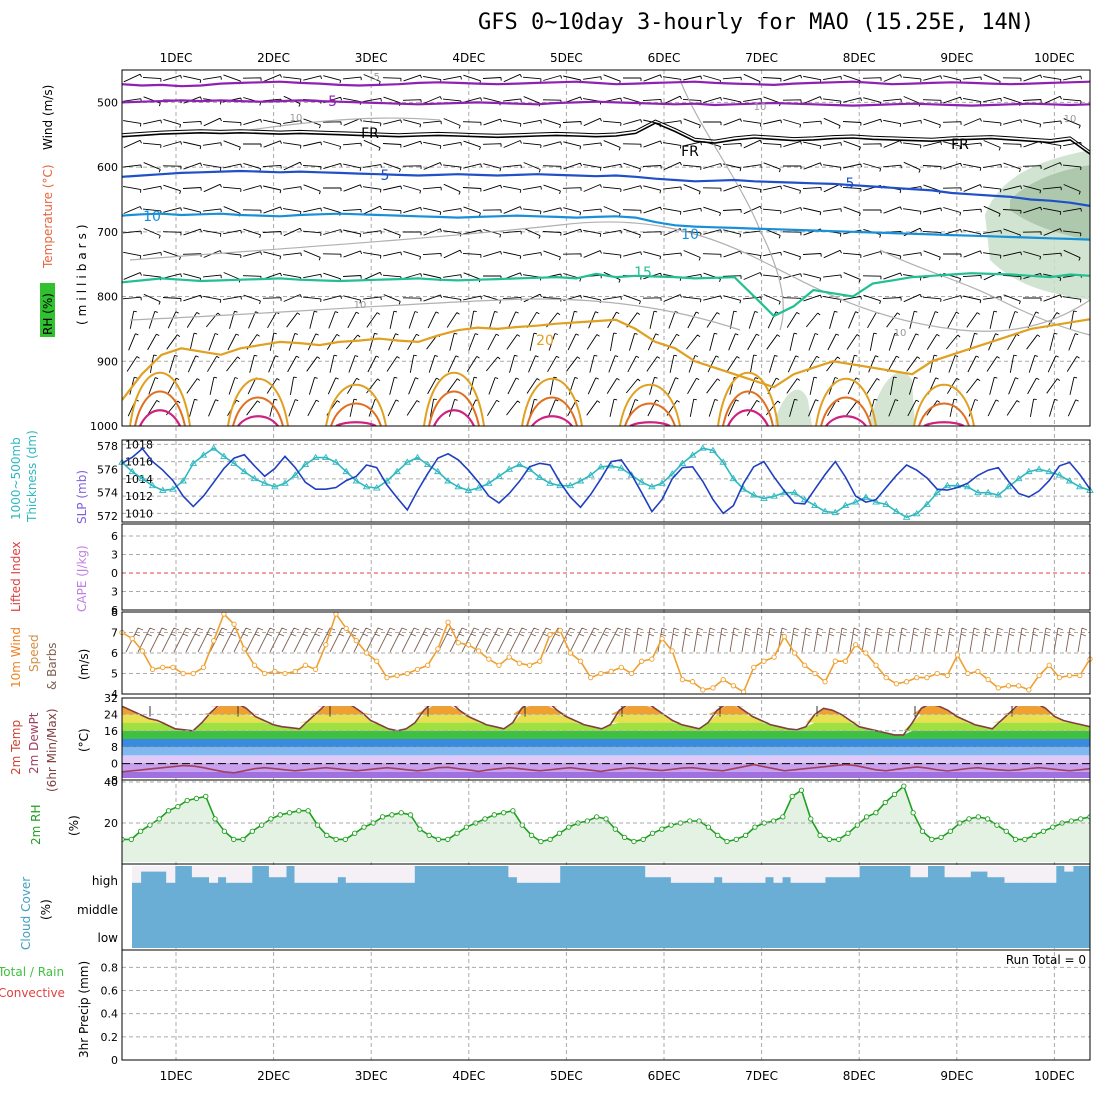 Image resolution: width=1100 pixels, height=1100 pixels. I want to click on ytick: 20, so click(111, 823).